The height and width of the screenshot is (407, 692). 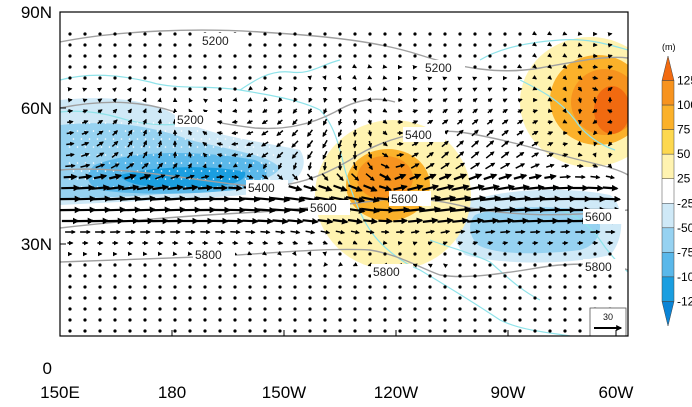 I want to click on colorbar-tick-label: 25, so click(x=684, y=179).